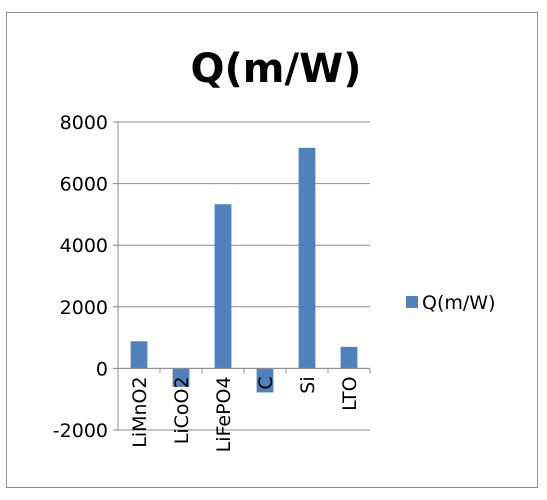 This screenshot has width=547, height=500. Describe the element at coordinates (181, 377) in the screenshot. I see `bar-licoo2` at that location.